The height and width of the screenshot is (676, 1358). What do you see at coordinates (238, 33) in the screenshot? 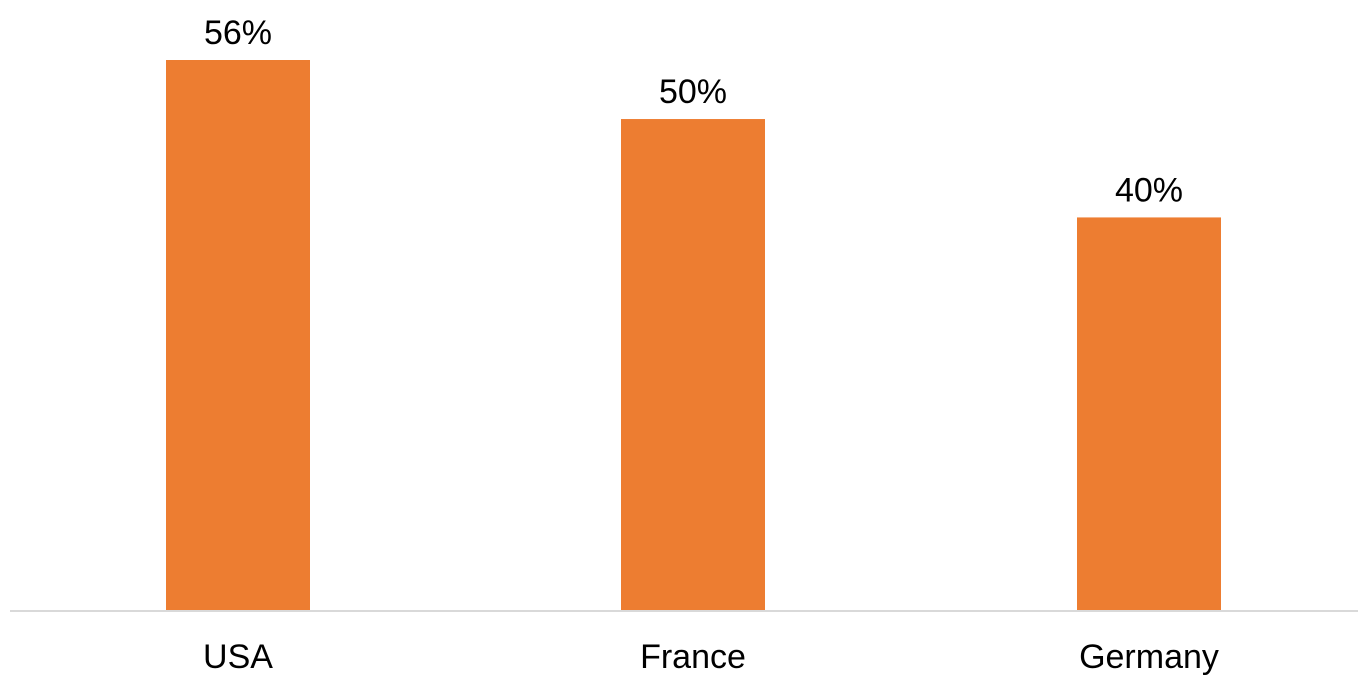
I see `data-label-usa: 56%` at bounding box center [238, 33].